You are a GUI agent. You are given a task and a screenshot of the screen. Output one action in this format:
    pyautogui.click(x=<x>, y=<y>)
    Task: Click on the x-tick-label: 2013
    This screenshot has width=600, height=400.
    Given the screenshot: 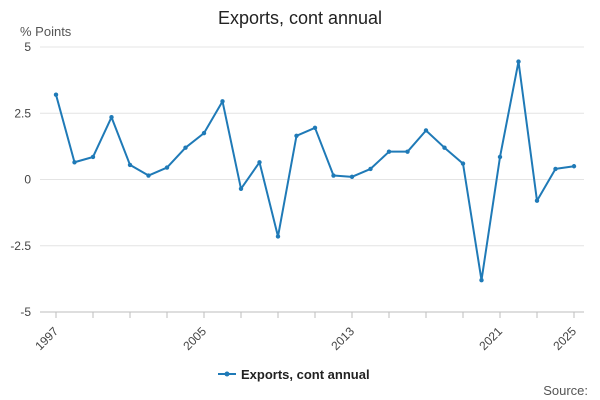 What is the action you would take?
    pyautogui.click(x=342, y=338)
    